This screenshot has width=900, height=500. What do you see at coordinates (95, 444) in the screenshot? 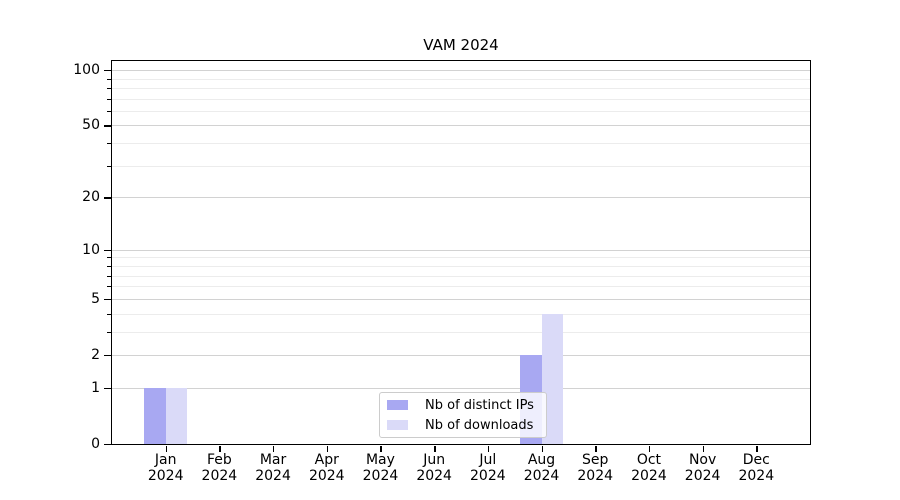
I see `y-tick-label: 0` at bounding box center [95, 444].